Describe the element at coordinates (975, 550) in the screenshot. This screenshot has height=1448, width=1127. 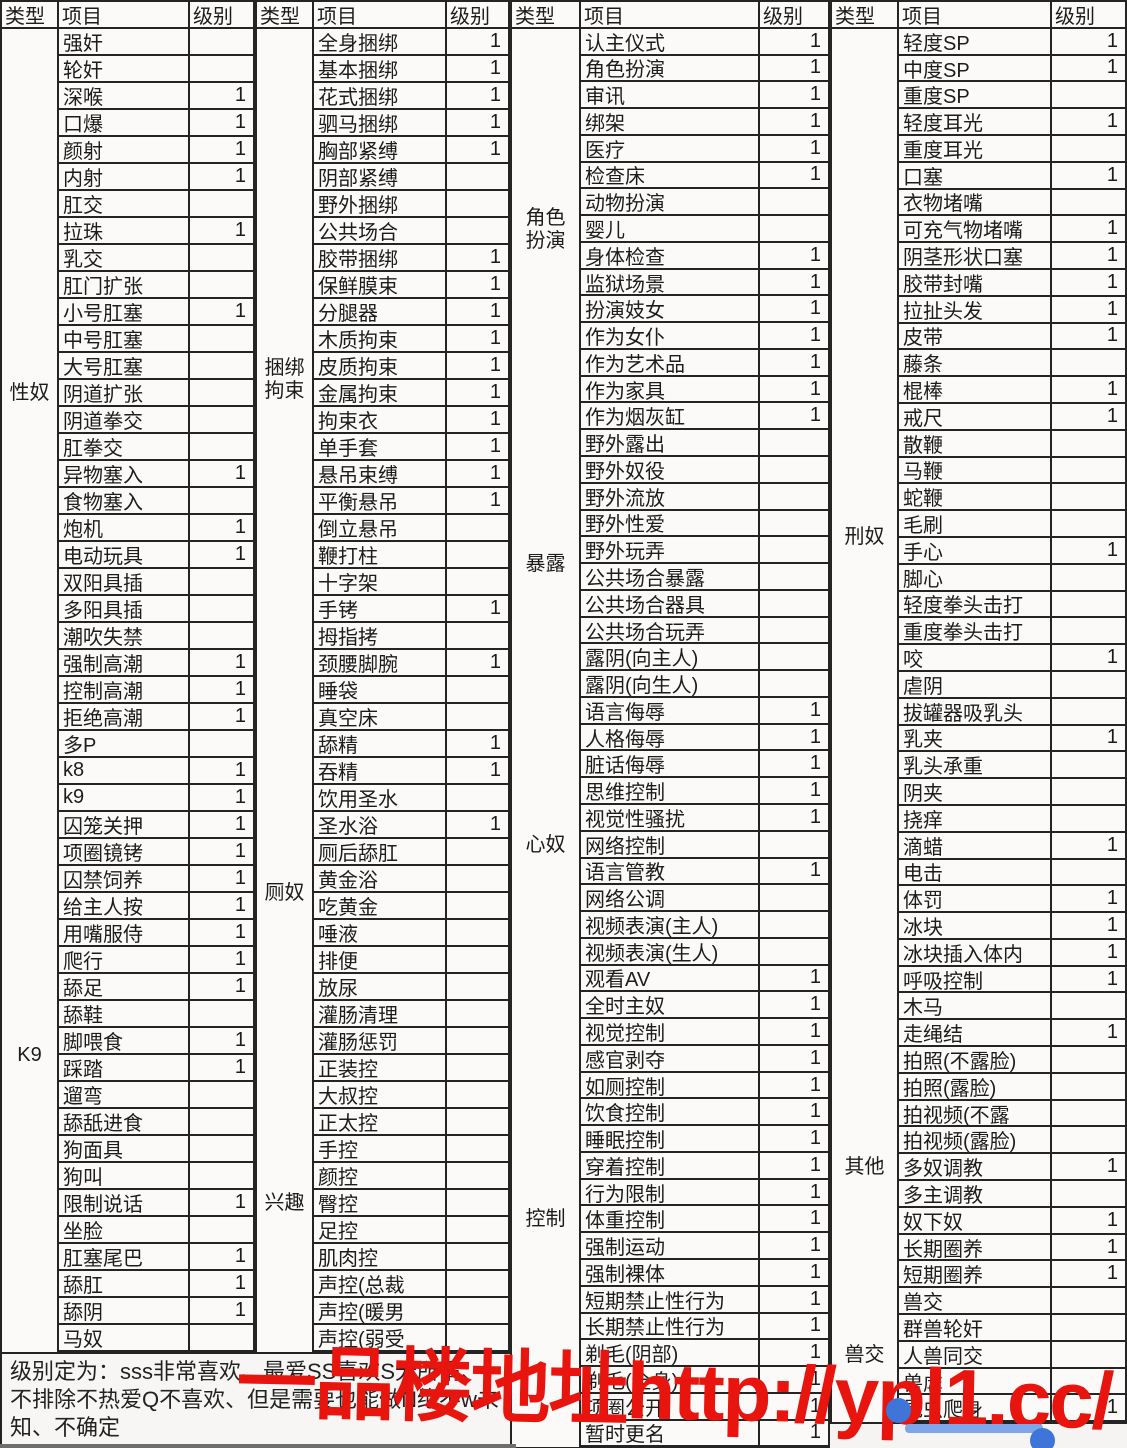
I see `item-name-cell: 手心` at that location.